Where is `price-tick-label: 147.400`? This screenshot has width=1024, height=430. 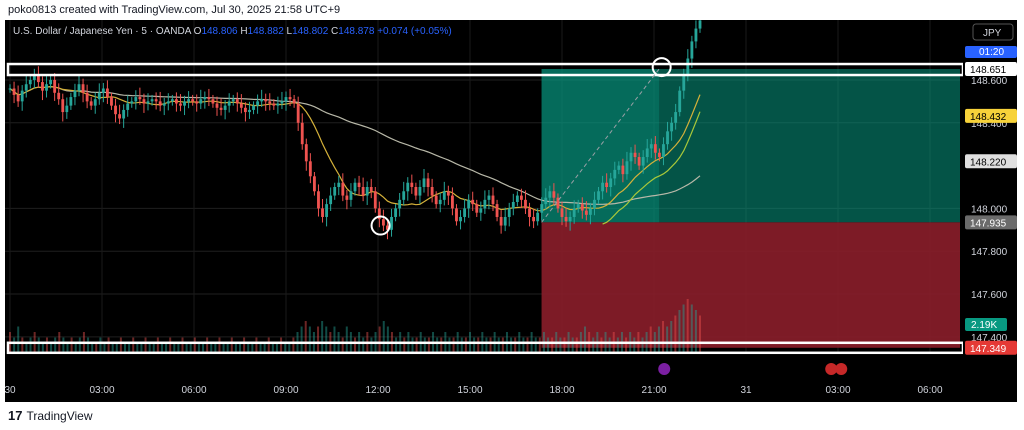
price-tick-label: 147.400 is located at coordinates (989, 338).